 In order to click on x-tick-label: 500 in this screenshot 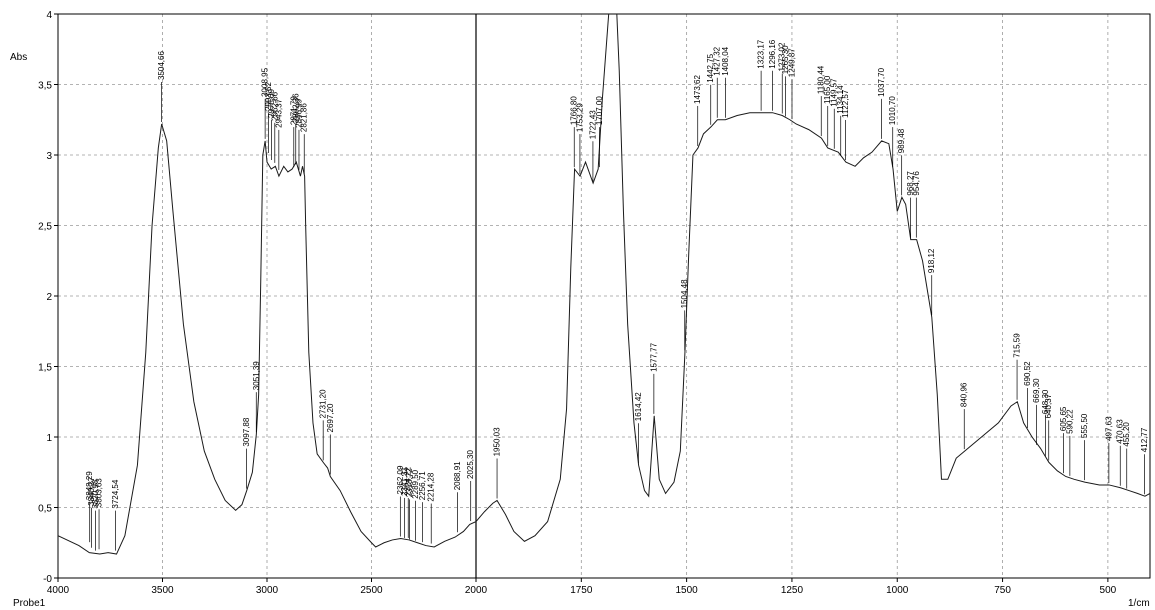, I will do `click(1108, 590)`.